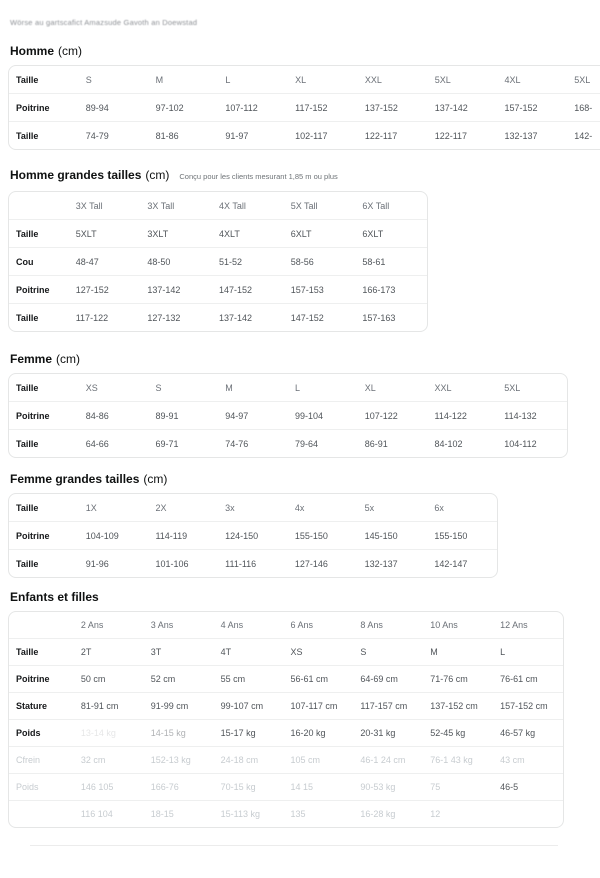  What do you see at coordinates (159, 261) in the screenshot?
I see `table-cell: 48-50` at bounding box center [159, 261].